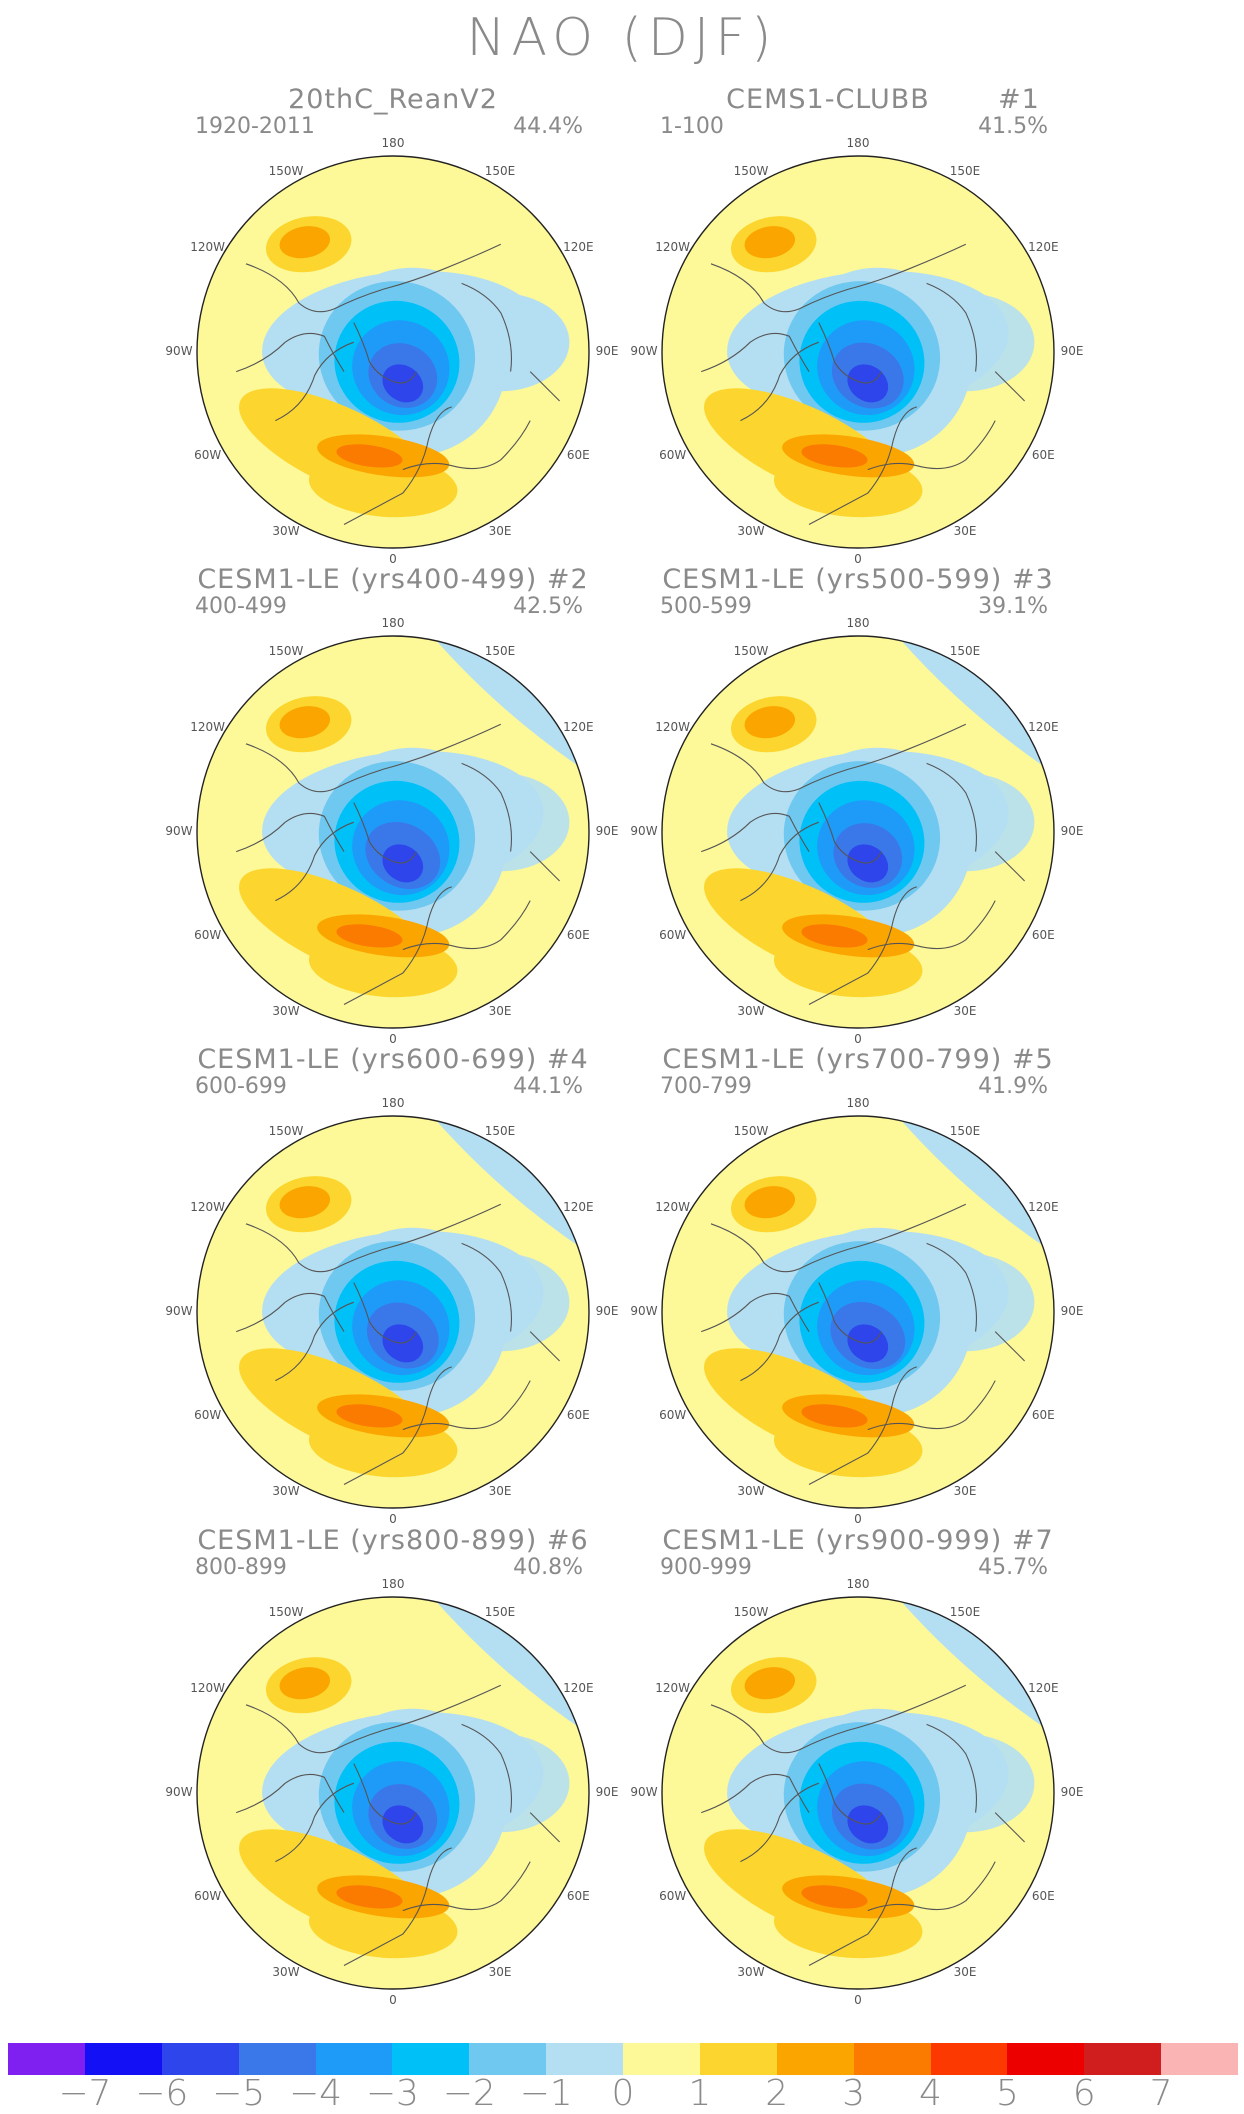 The width and height of the screenshot is (1244, 2114). Describe the element at coordinates (706, 606) in the screenshot. I see `period-label: 500-599` at that location.